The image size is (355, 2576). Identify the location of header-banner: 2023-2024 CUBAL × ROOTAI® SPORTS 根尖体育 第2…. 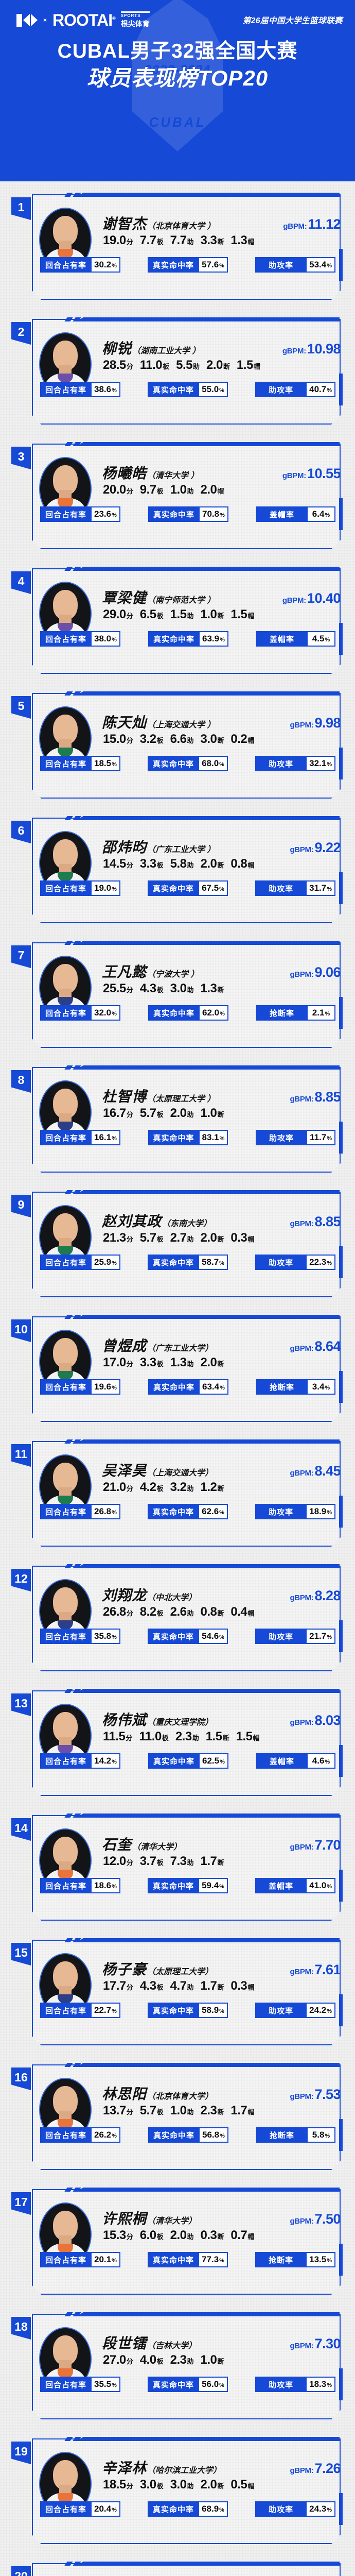
(177, 90).